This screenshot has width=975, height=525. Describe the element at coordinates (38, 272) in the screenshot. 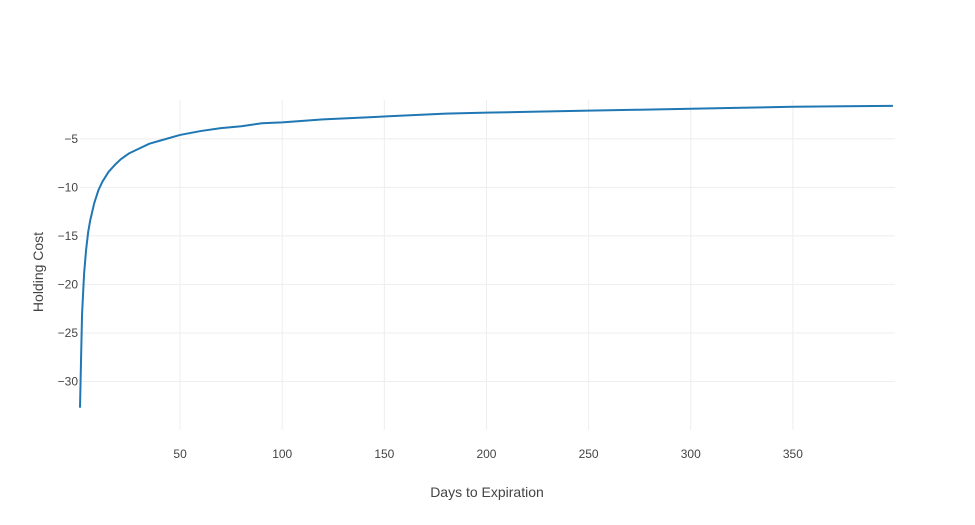

I see `y-axis-title: Holding Cost` at that location.